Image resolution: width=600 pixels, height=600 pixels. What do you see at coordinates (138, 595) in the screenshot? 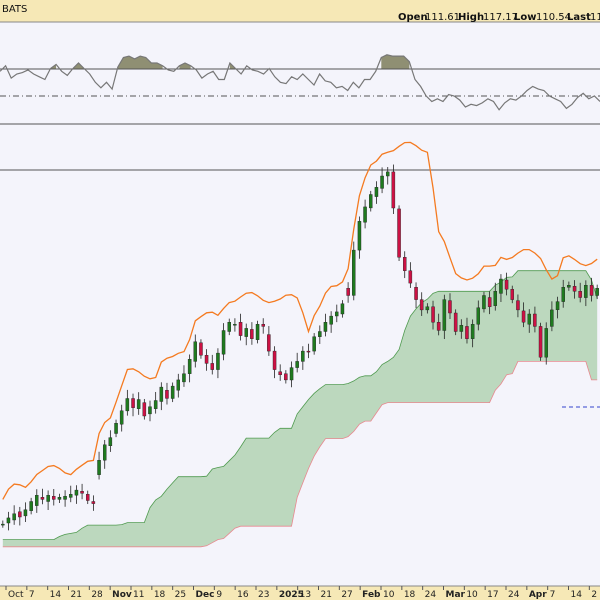
I see `x-tick-label: 11` at bounding box center [138, 595].